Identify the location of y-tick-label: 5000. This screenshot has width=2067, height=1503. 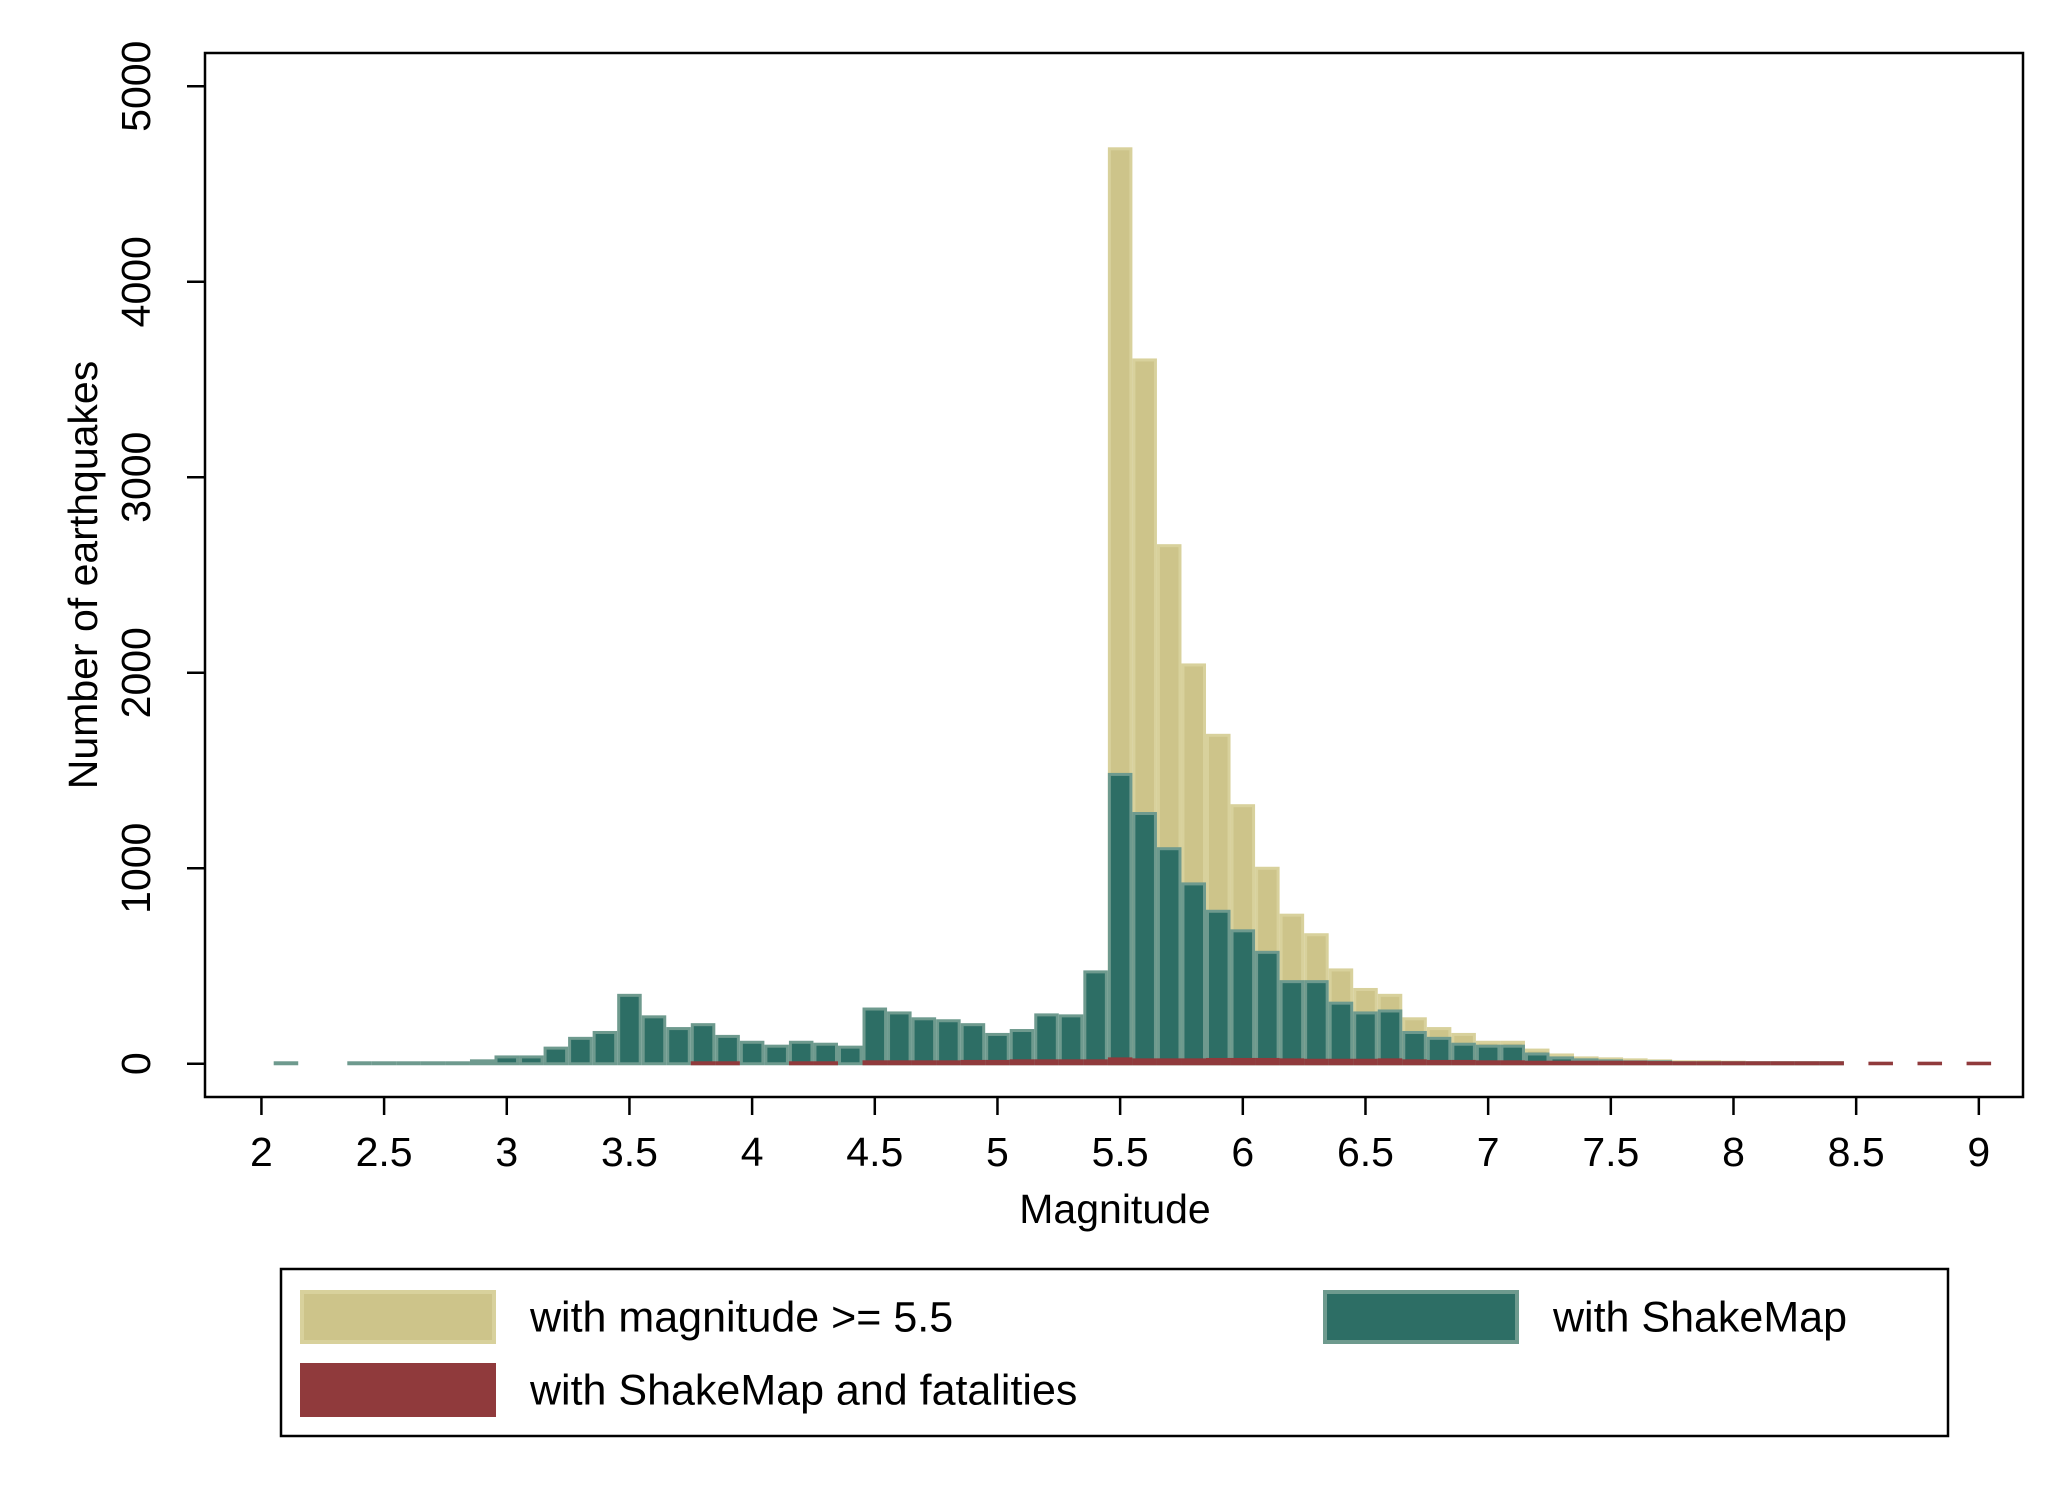
(136, 86).